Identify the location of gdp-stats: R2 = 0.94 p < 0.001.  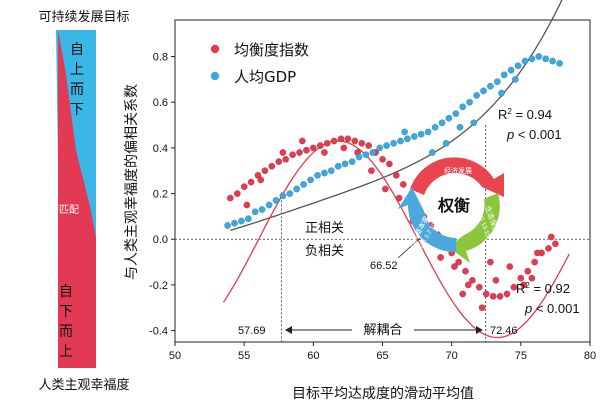
(530, 124).